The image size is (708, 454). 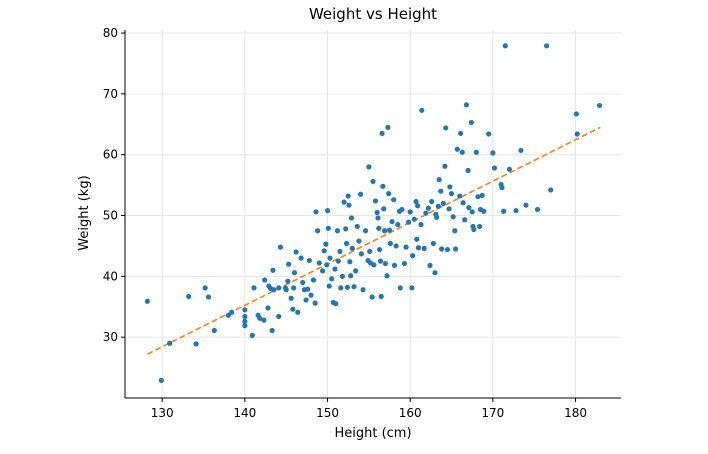 I want to click on x-tick-label: 170, so click(x=492, y=413).